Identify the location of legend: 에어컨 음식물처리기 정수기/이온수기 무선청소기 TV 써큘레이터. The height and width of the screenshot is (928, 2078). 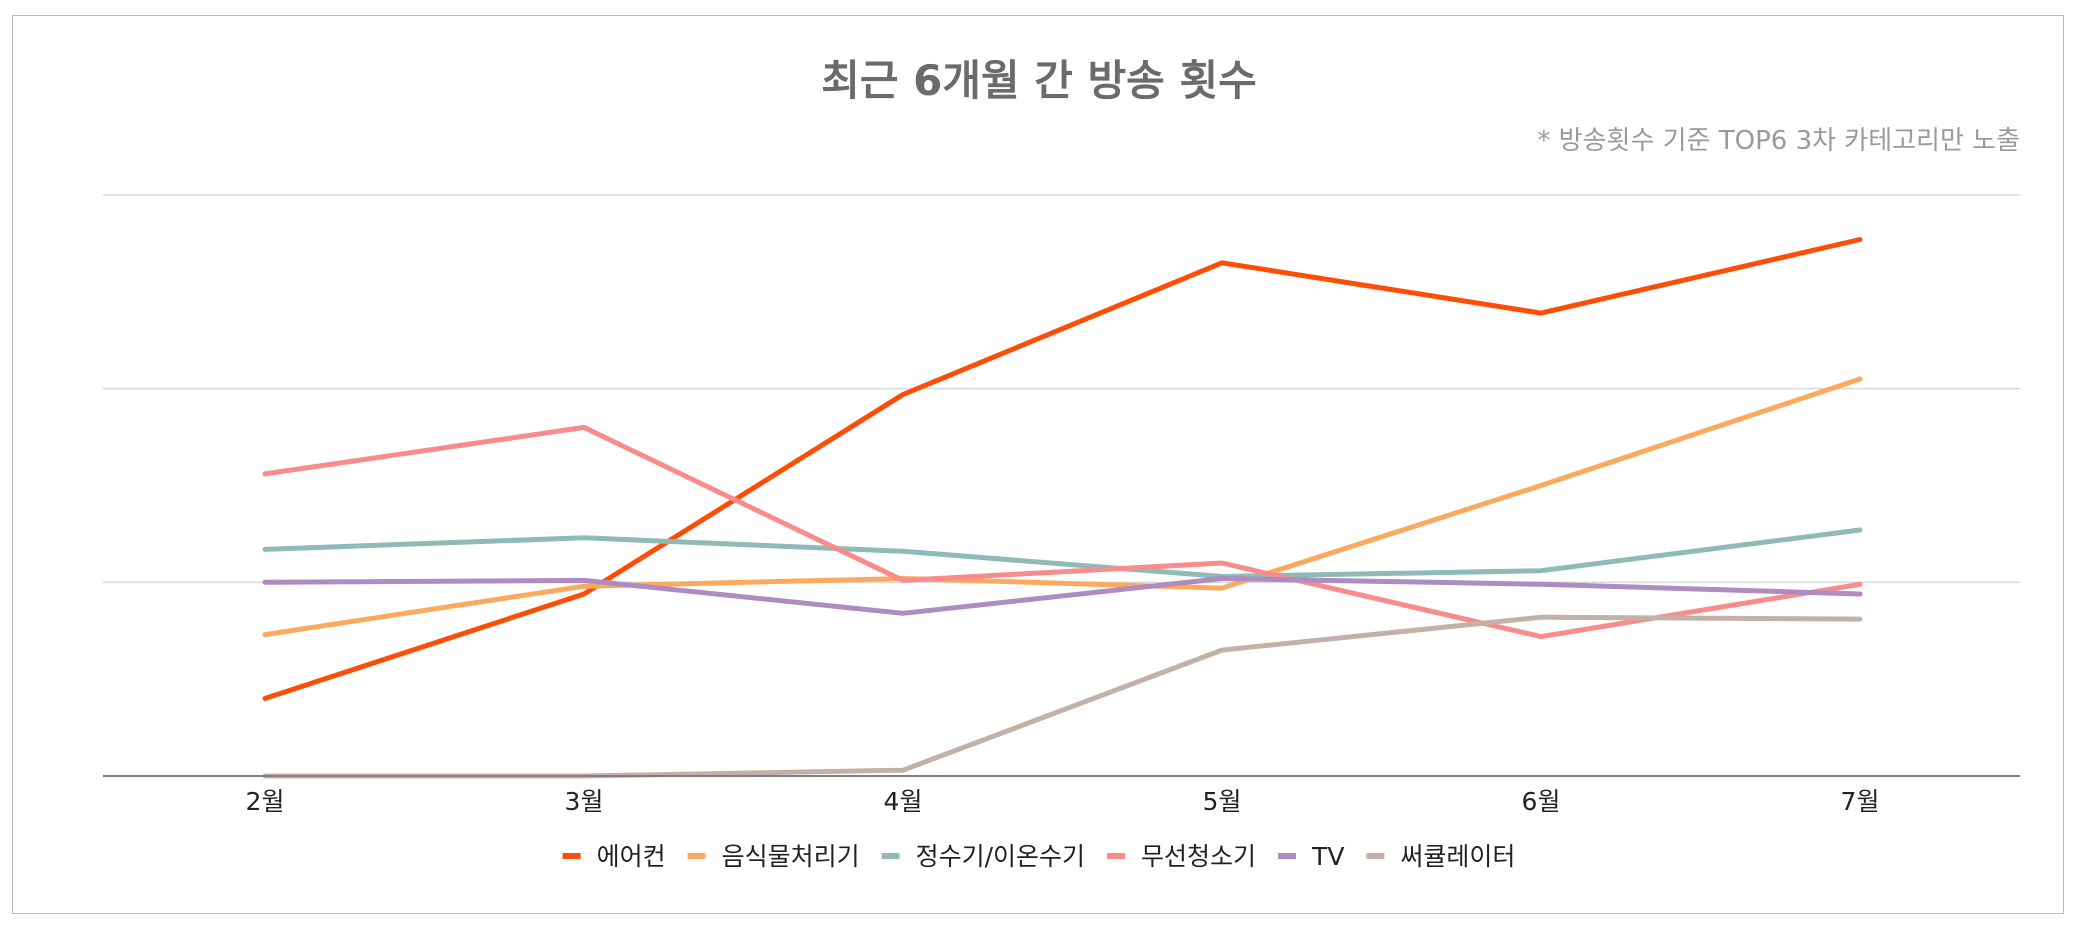
(1038, 856).